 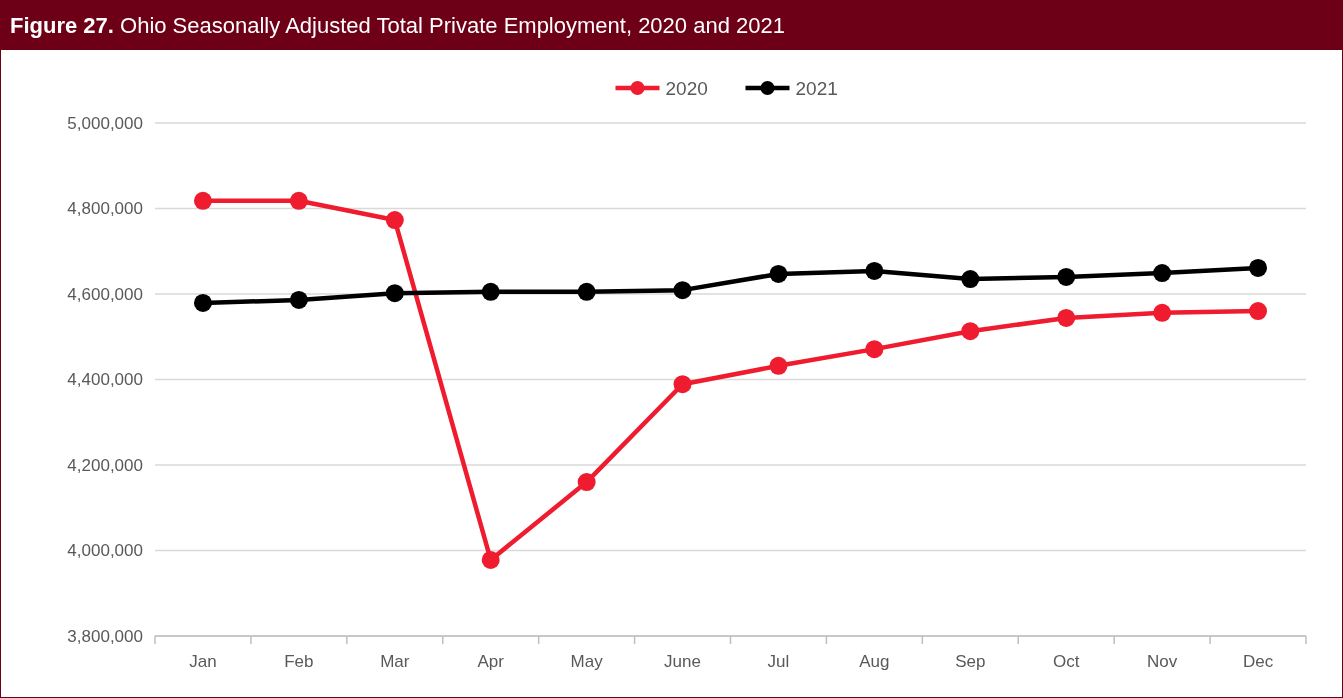 What do you see at coordinates (105, 551) in the screenshot?
I see `y-tick-label: 4,000,000` at bounding box center [105, 551].